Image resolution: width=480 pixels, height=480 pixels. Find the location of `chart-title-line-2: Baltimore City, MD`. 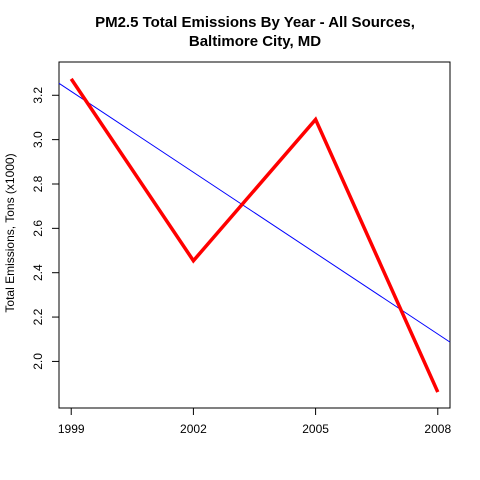

chart-title-line-2: Baltimore City, MD is located at coordinates (255, 41).